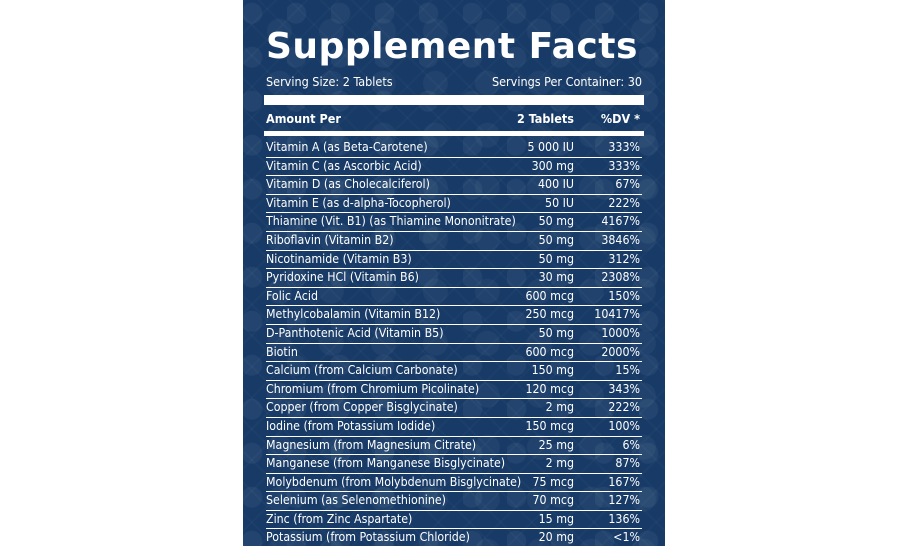  What do you see at coordinates (549, 388) in the screenshot?
I see `nutrient-amount: 120 mcg` at bounding box center [549, 388].